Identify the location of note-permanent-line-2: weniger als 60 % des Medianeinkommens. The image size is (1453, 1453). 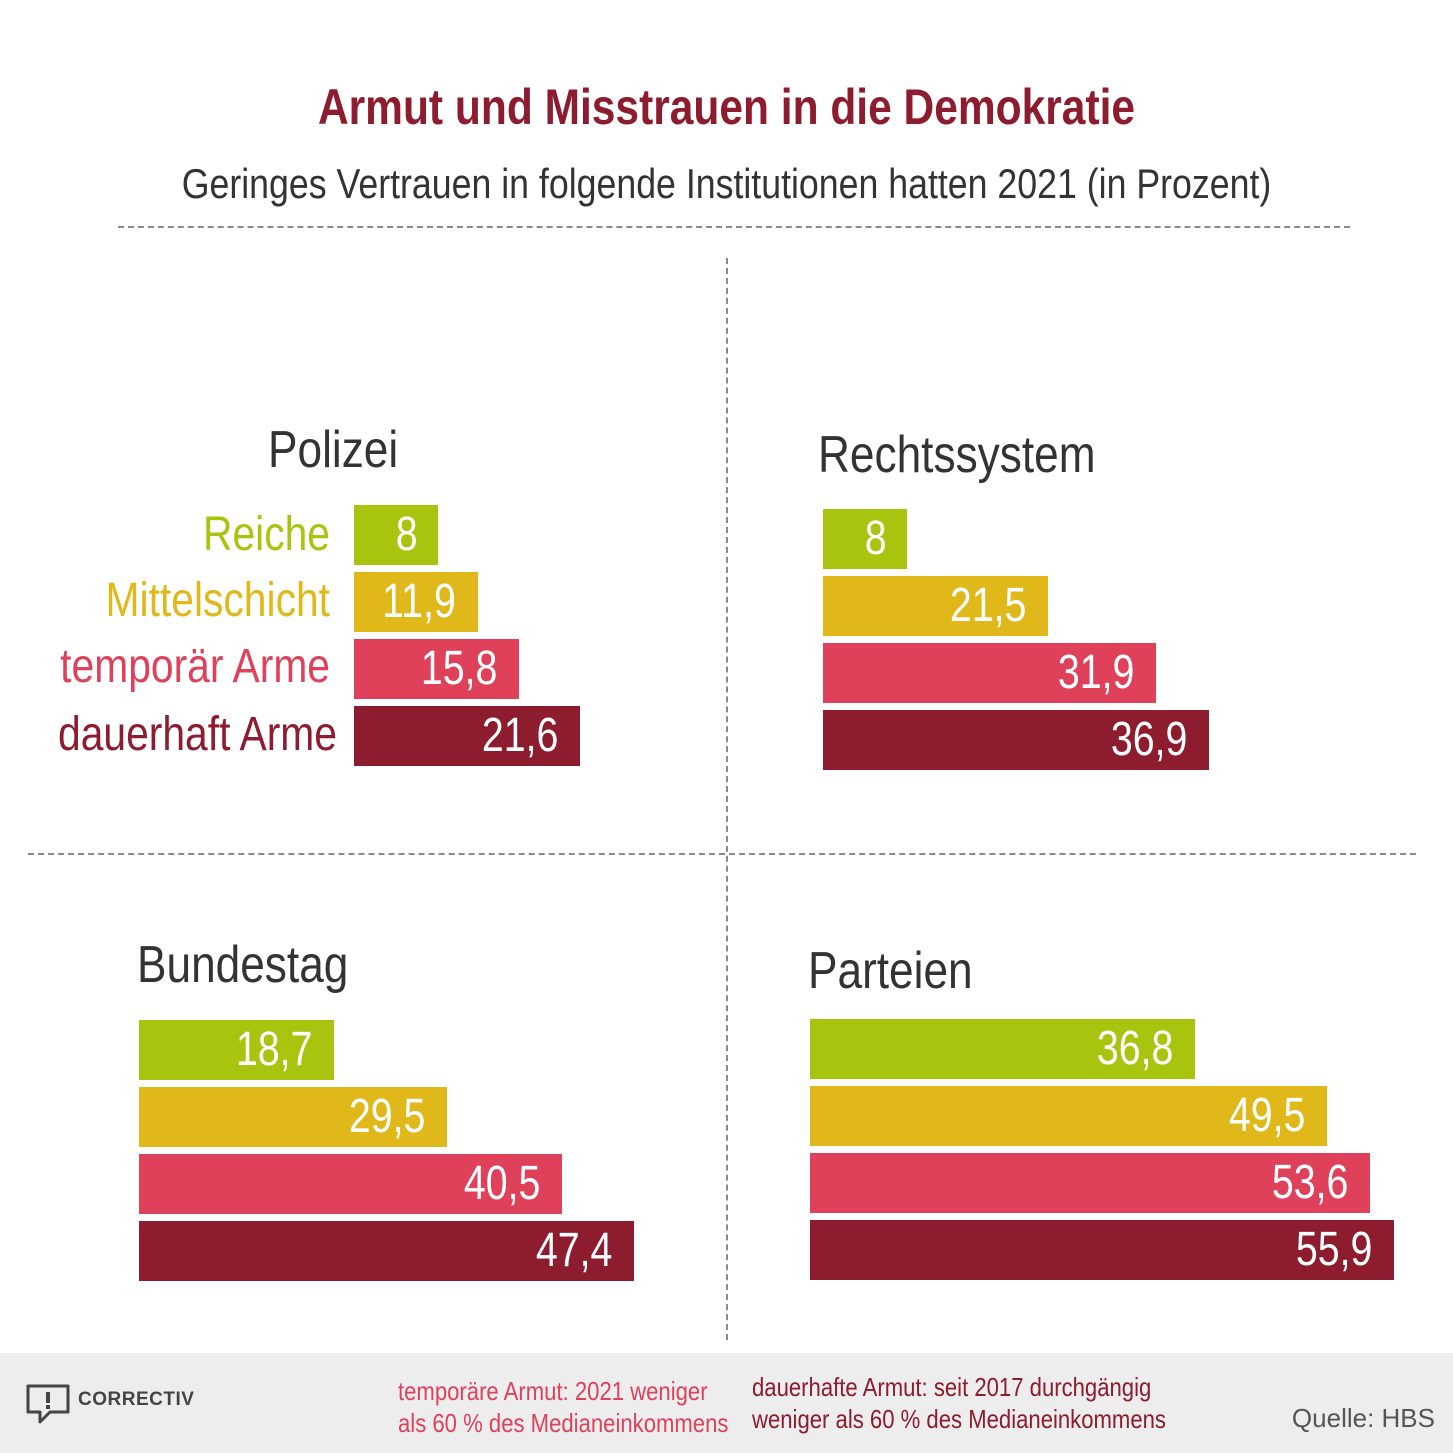
(959, 1419).